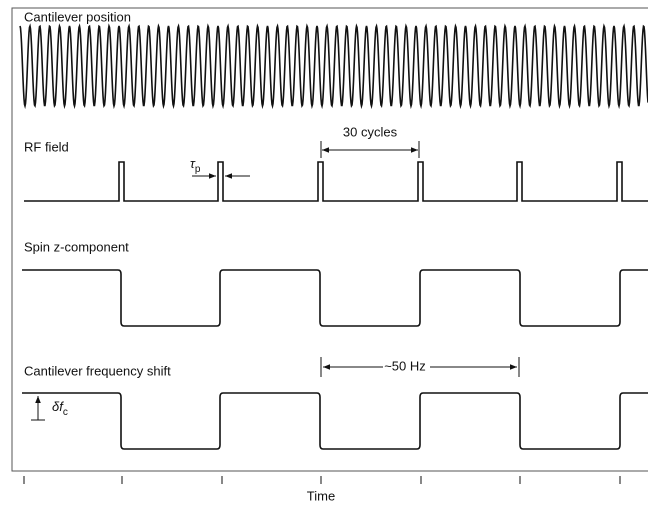 Image resolution: width=648 pixels, height=507 pixels. I want to click on spin-wave, so click(335, 298).